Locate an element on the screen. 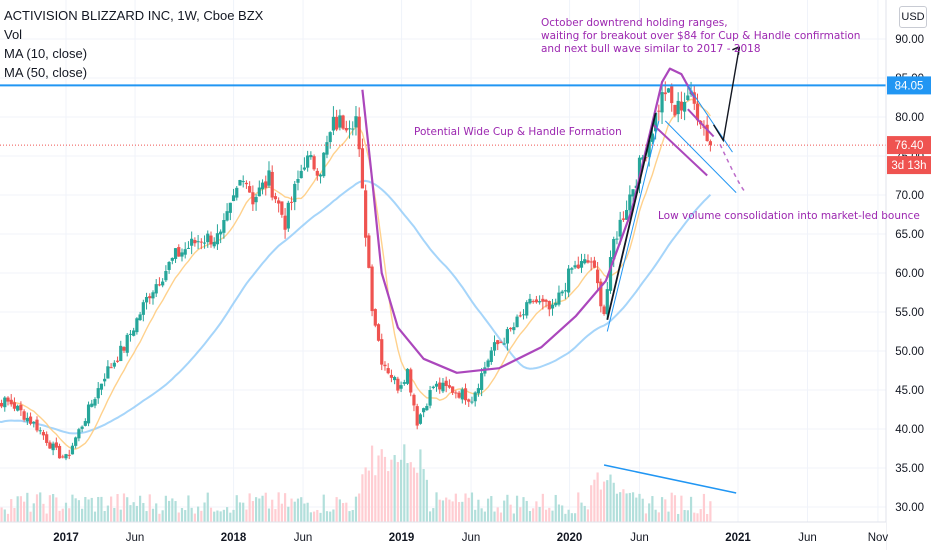 The width and height of the screenshot is (932, 550). time-tick-label: 2021 is located at coordinates (738, 538).